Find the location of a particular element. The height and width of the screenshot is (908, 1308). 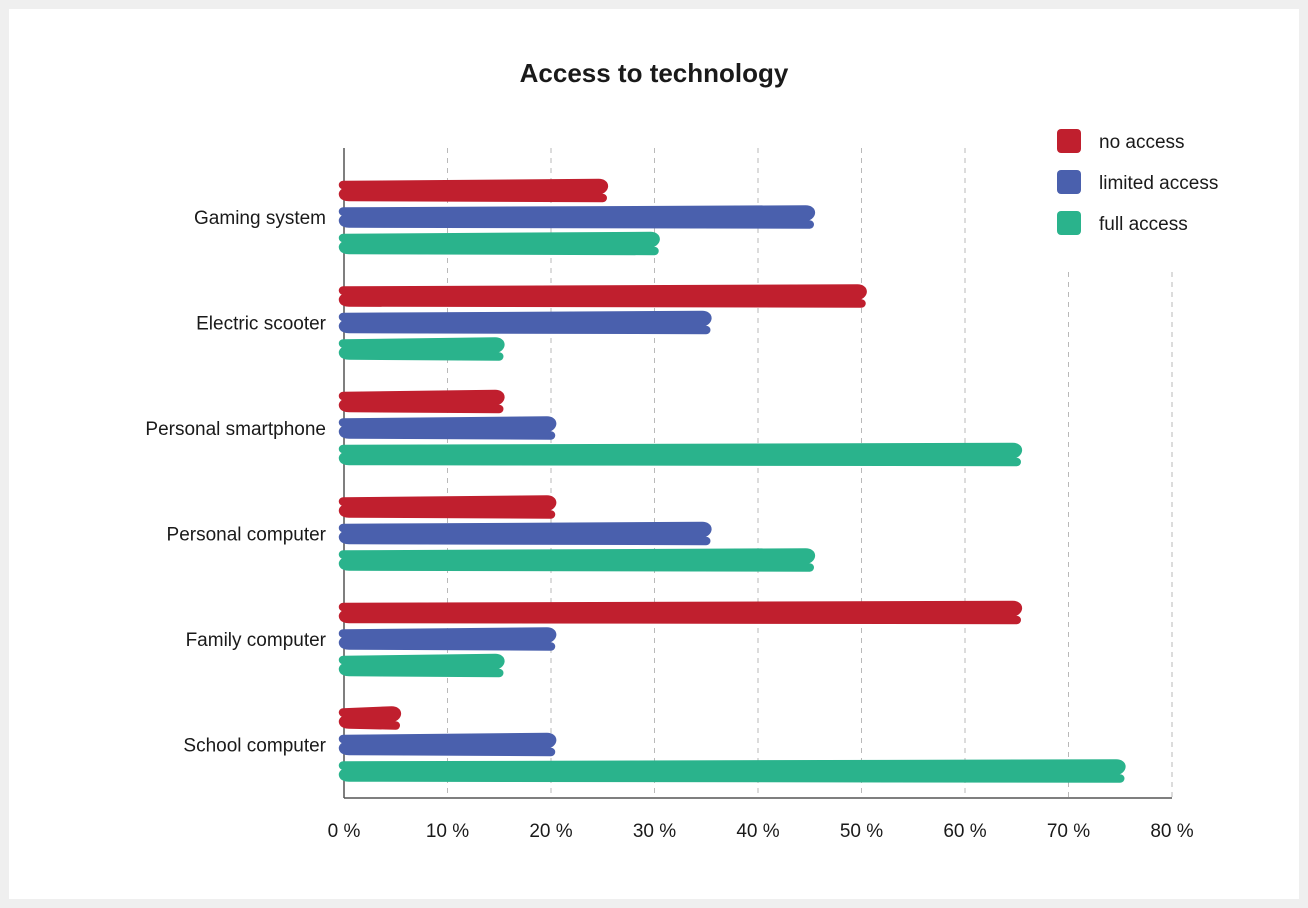

category-label: Personal computer is located at coordinates (247, 535).